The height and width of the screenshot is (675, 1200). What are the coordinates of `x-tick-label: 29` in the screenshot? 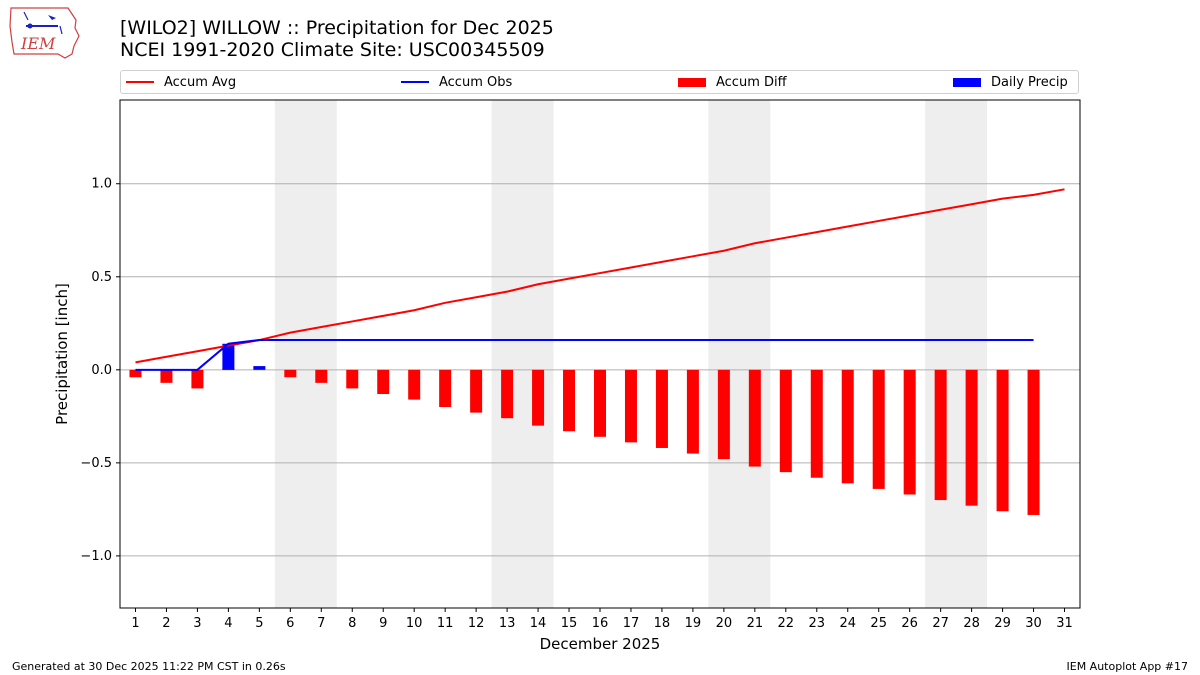 It's located at (1002, 623).